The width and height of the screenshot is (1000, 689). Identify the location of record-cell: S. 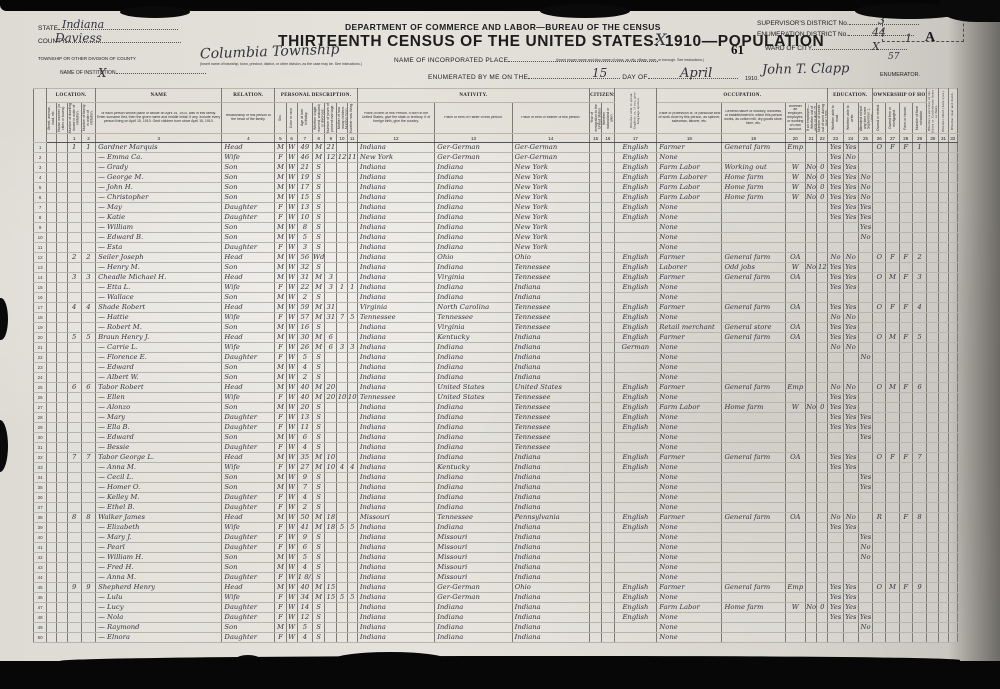
(318, 417).